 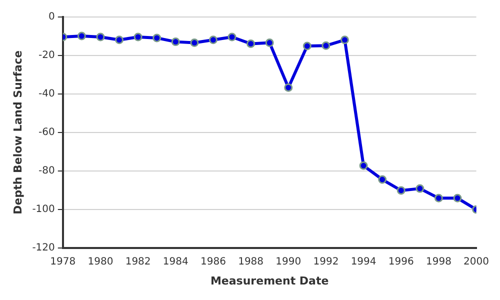 I want to click on x-tick-label: 1984, so click(x=175, y=262).